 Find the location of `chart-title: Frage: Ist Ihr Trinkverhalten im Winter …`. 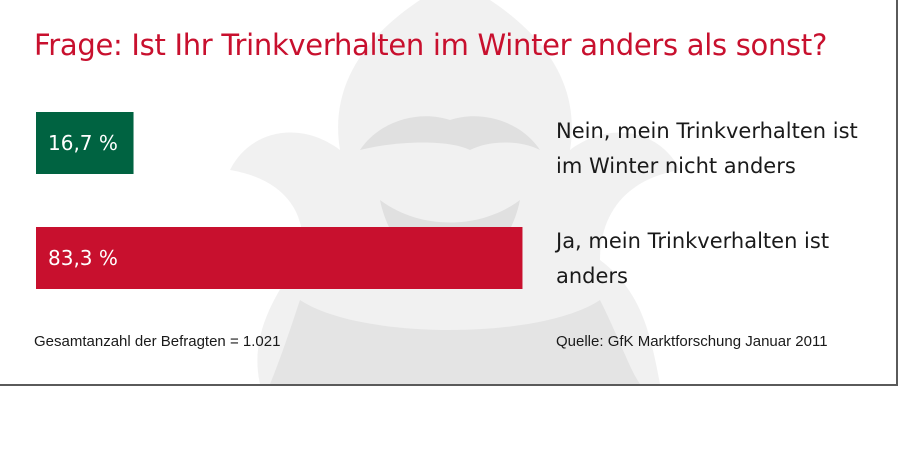

chart-title: Frage: Ist Ihr Trinkverhalten im Winter … is located at coordinates (431, 45).